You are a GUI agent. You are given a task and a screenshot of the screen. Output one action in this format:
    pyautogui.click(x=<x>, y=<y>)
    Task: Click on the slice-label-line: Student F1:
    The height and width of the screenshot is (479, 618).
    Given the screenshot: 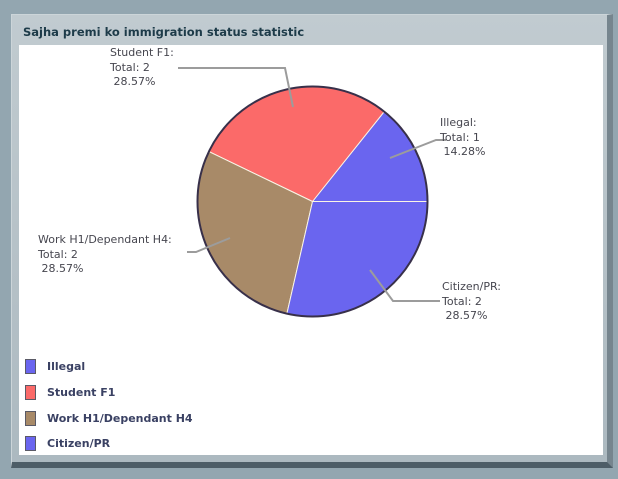 What is the action you would take?
    pyautogui.click(x=142, y=52)
    